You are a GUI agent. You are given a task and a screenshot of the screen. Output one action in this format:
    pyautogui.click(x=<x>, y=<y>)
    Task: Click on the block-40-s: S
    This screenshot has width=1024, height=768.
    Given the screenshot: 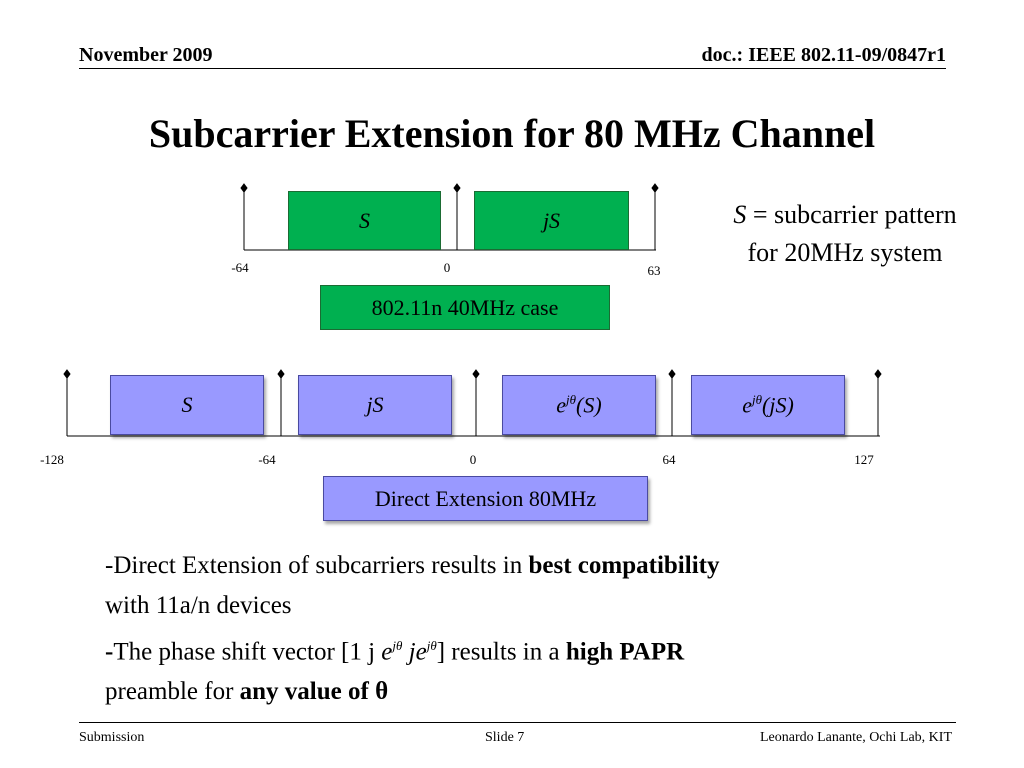 What is the action you would take?
    pyautogui.click(x=364, y=220)
    